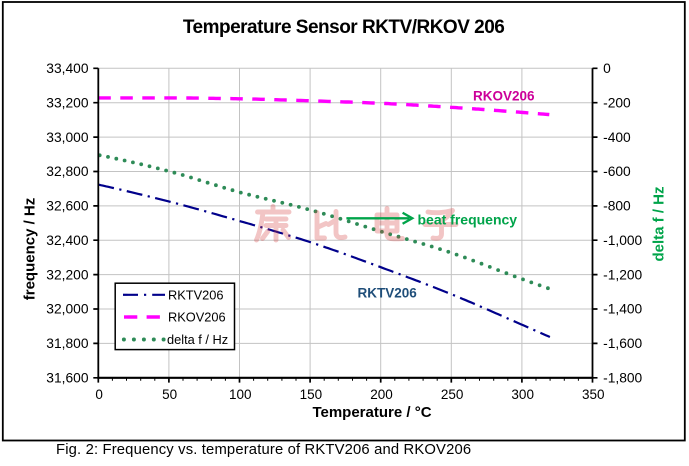  Describe the element at coordinates (67, 240) in the screenshot. I see `svg-text: 32,400` at that location.